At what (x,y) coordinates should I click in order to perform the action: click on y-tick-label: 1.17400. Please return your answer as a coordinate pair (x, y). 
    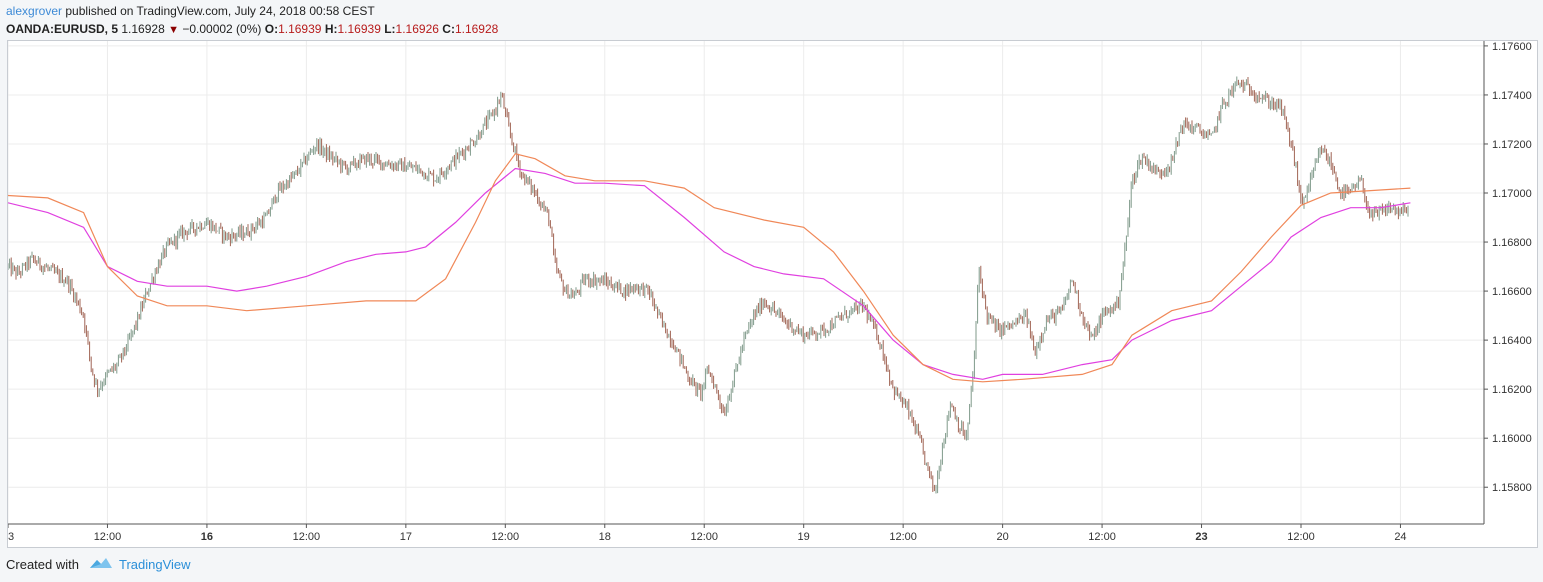
    Looking at the image, I should click on (1512, 96).